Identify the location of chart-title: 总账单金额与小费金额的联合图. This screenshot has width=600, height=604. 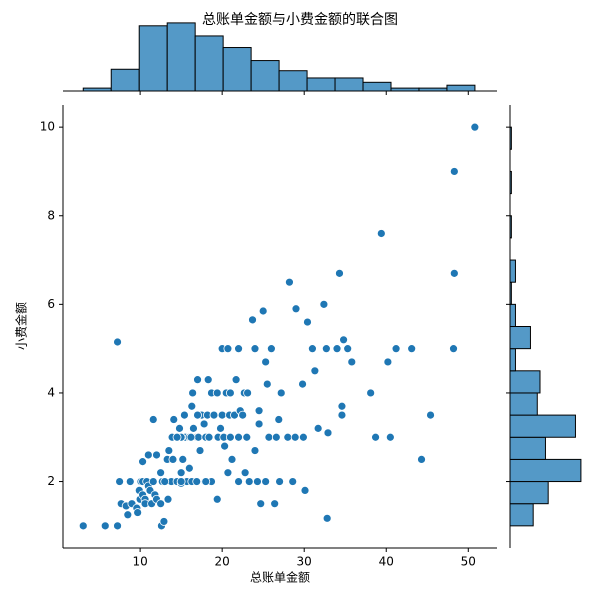
(300, 20).